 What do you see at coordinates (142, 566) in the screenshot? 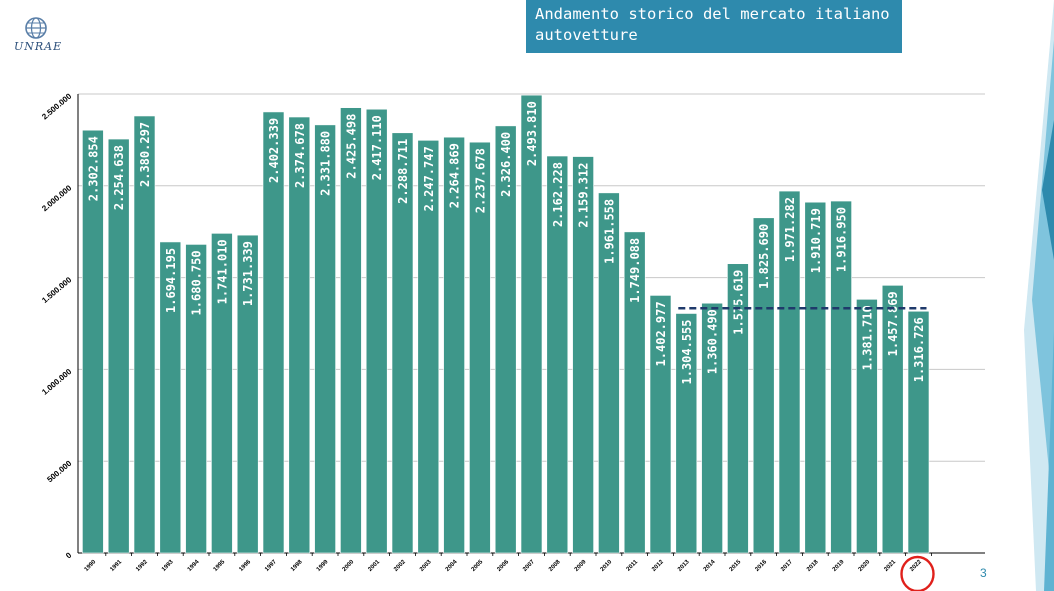
I see `x-tick-label: 1992` at bounding box center [142, 566].